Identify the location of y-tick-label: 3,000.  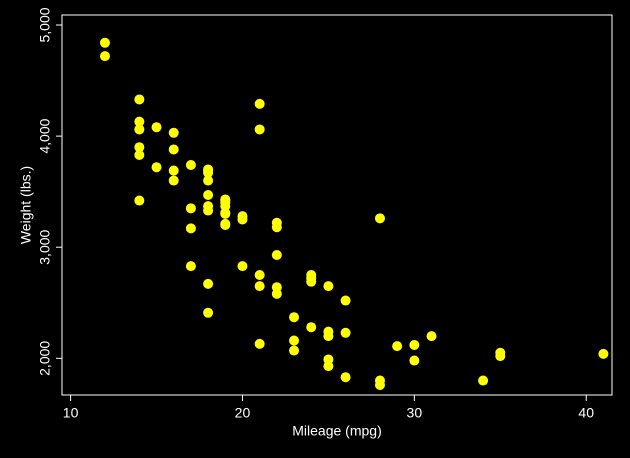
(45, 246).